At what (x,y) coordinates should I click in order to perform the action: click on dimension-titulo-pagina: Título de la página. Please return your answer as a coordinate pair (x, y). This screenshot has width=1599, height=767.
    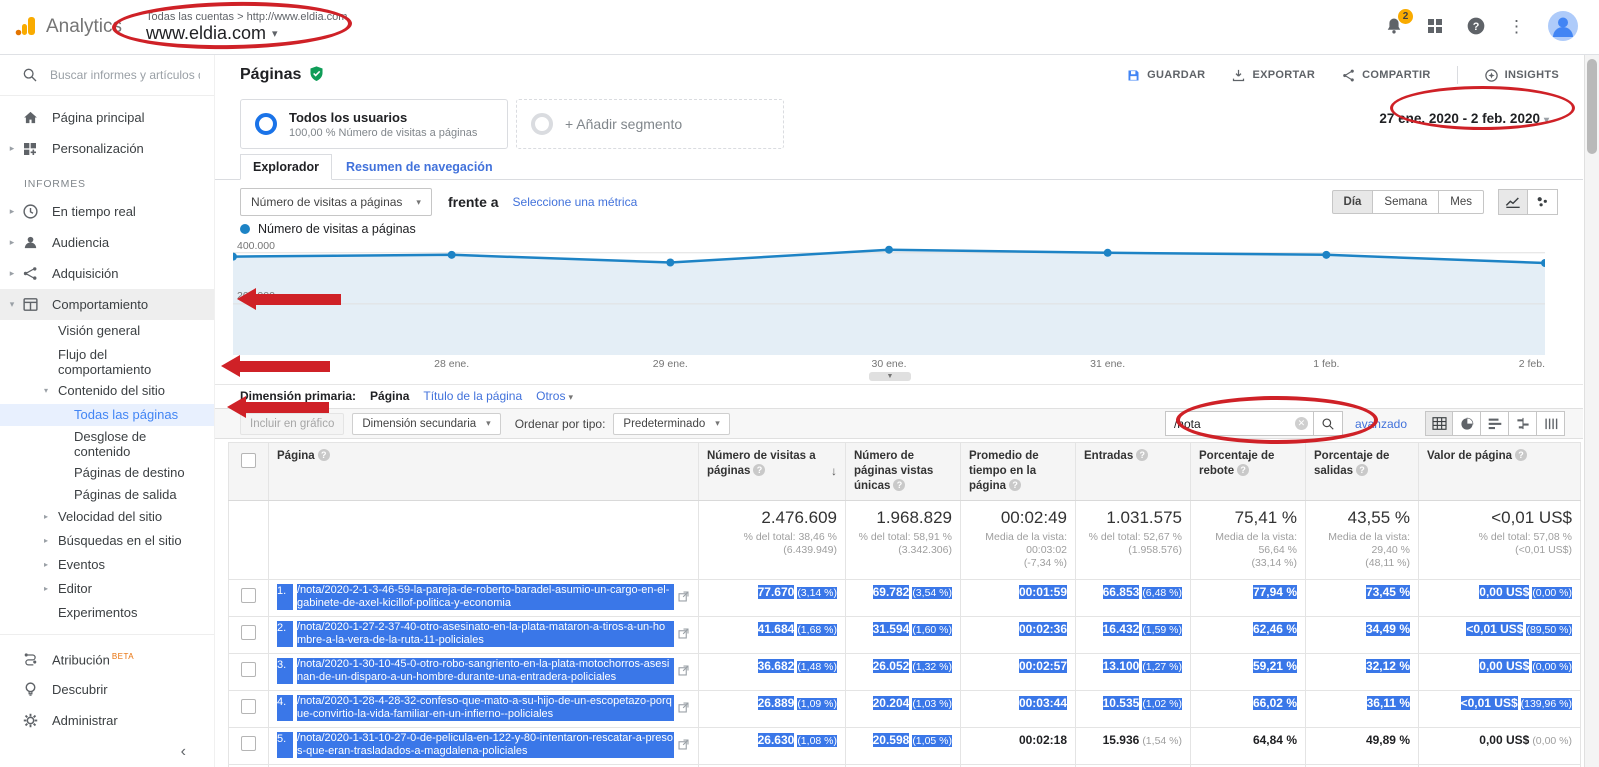
    Looking at the image, I should click on (473, 396).